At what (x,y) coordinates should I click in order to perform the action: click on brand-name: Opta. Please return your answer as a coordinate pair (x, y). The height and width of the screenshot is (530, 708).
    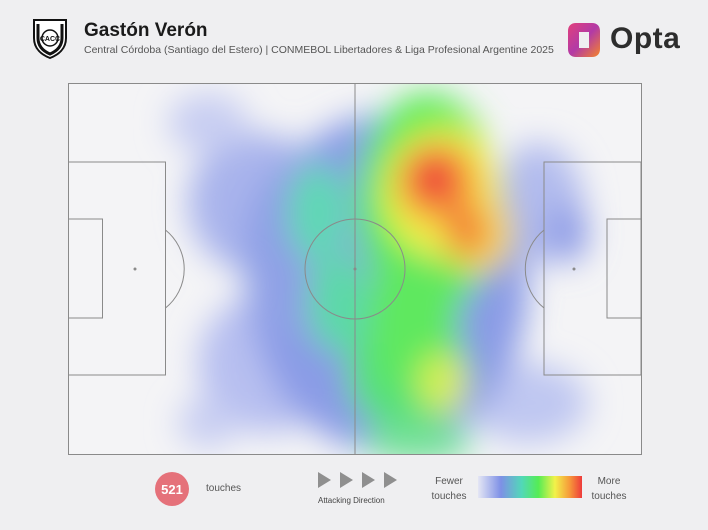
    Looking at the image, I should click on (645, 38).